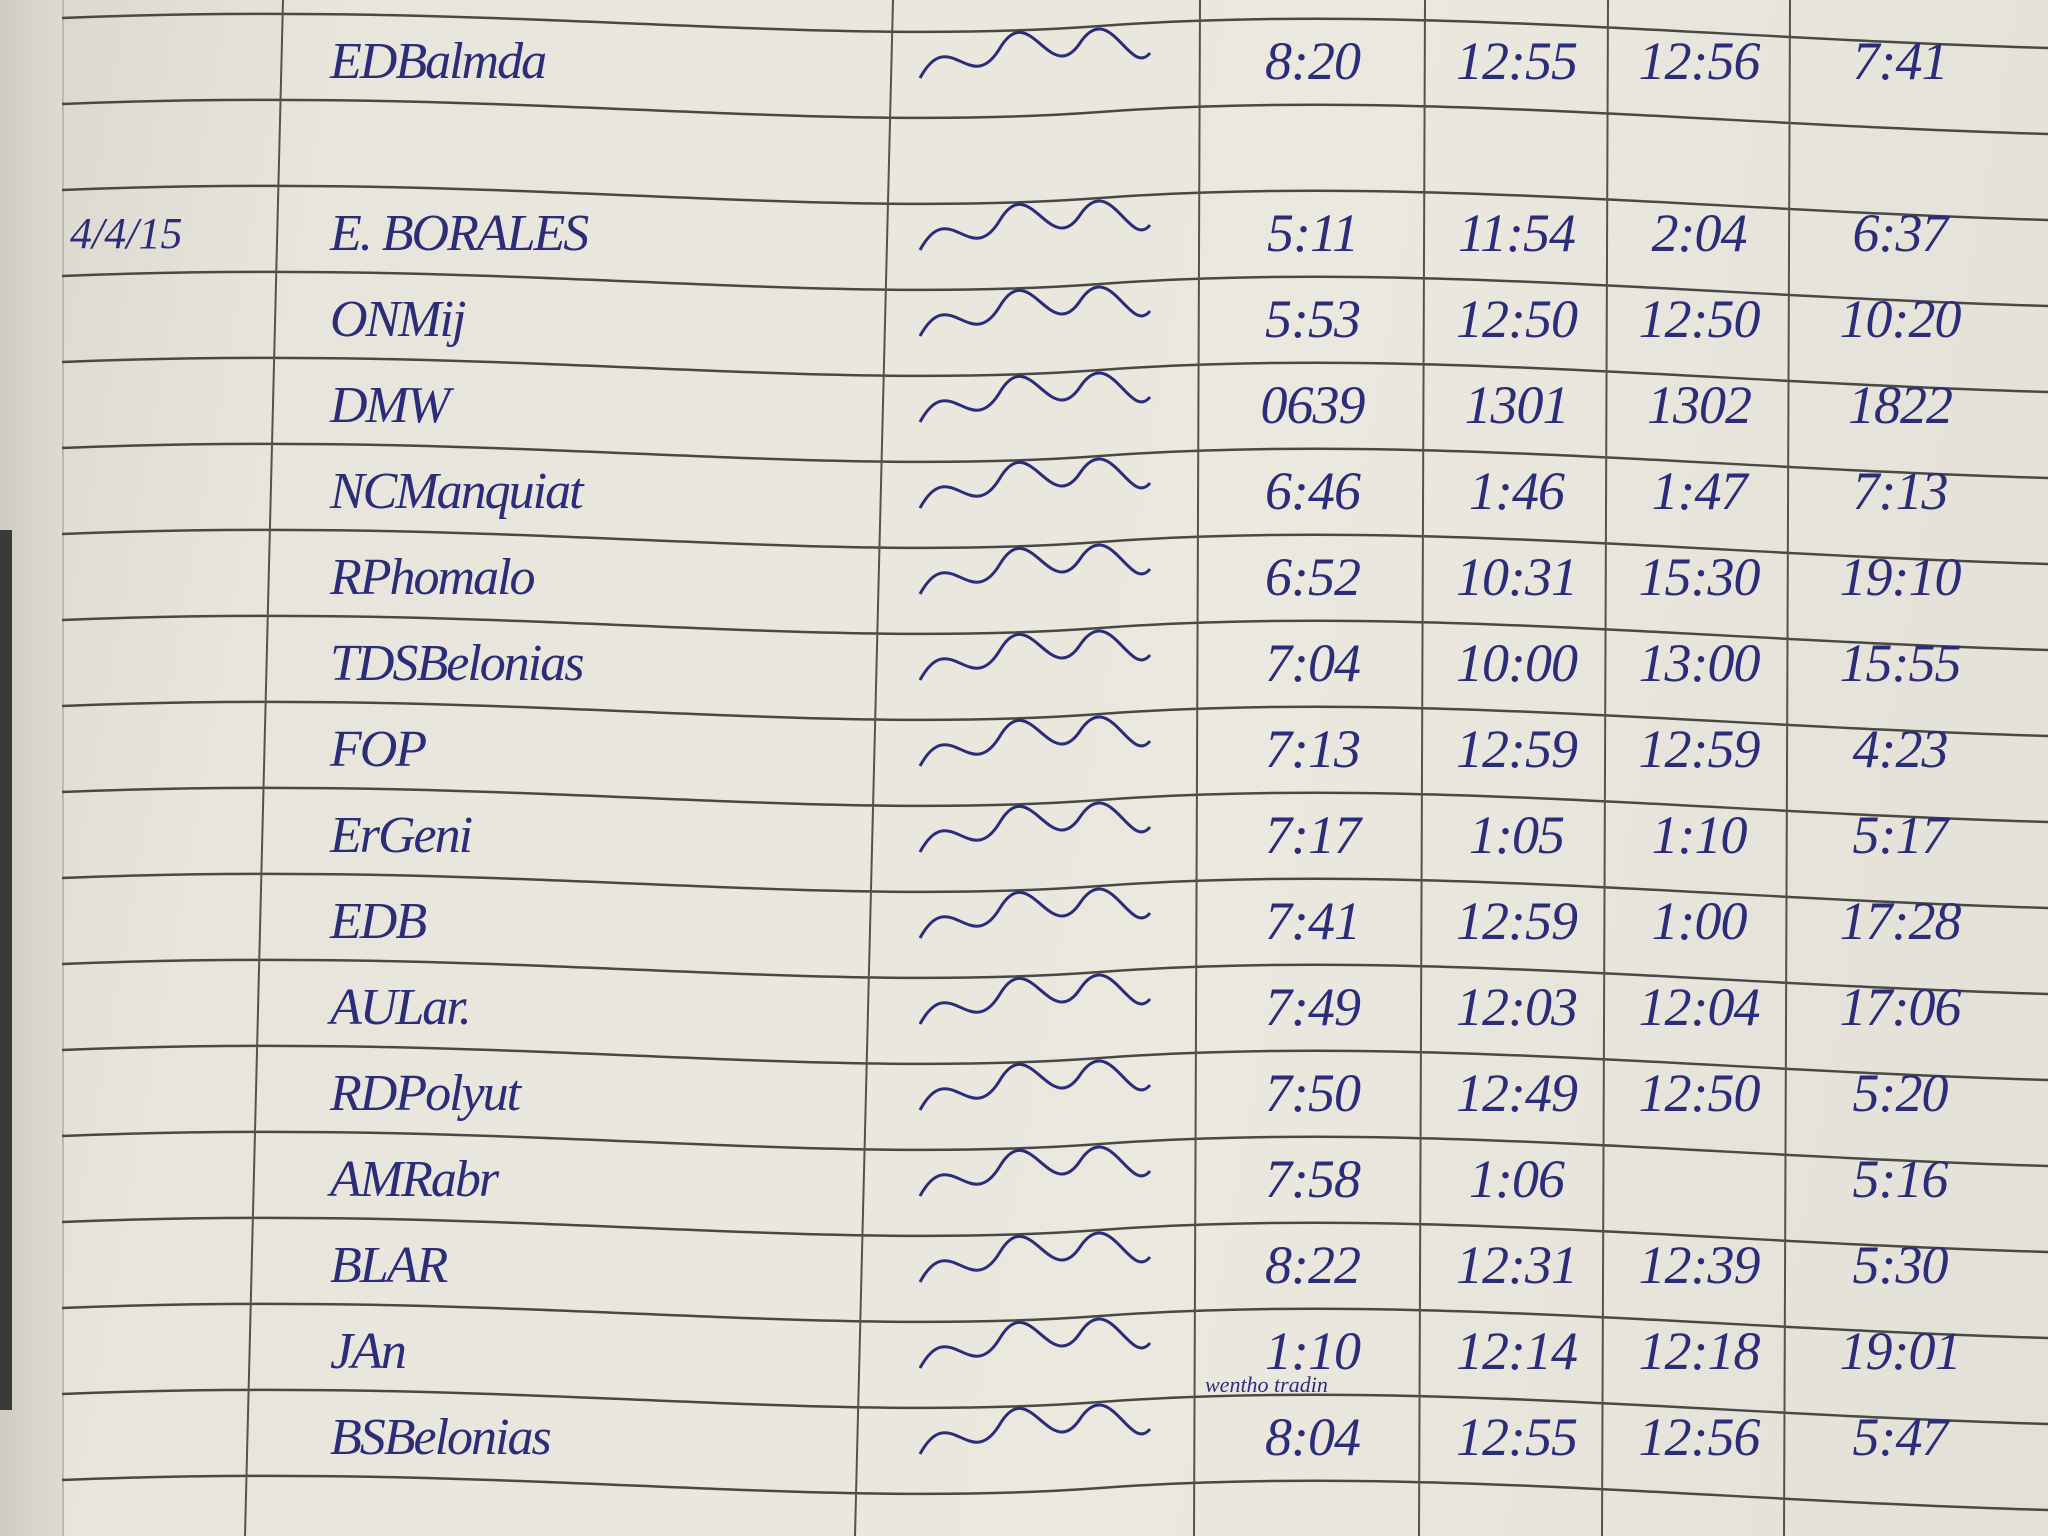 Image resolution: width=2048 pixels, height=1536 pixels. What do you see at coordinates (1313, 1093) in the screenshot?
I see `time-in-am: 7:50` at bounding box center [1313, 1093].